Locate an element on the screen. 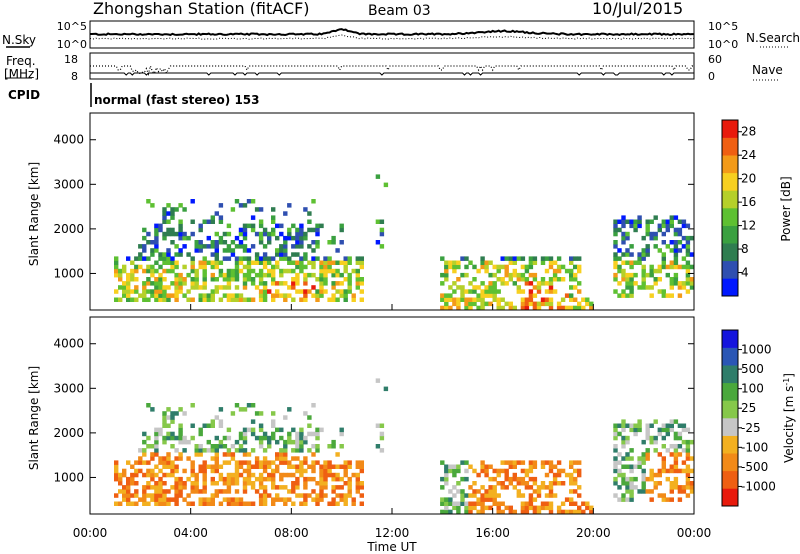 The width and height of the screenshot is (800, 554). nsky-series-line is located at coordinates (392, 32).